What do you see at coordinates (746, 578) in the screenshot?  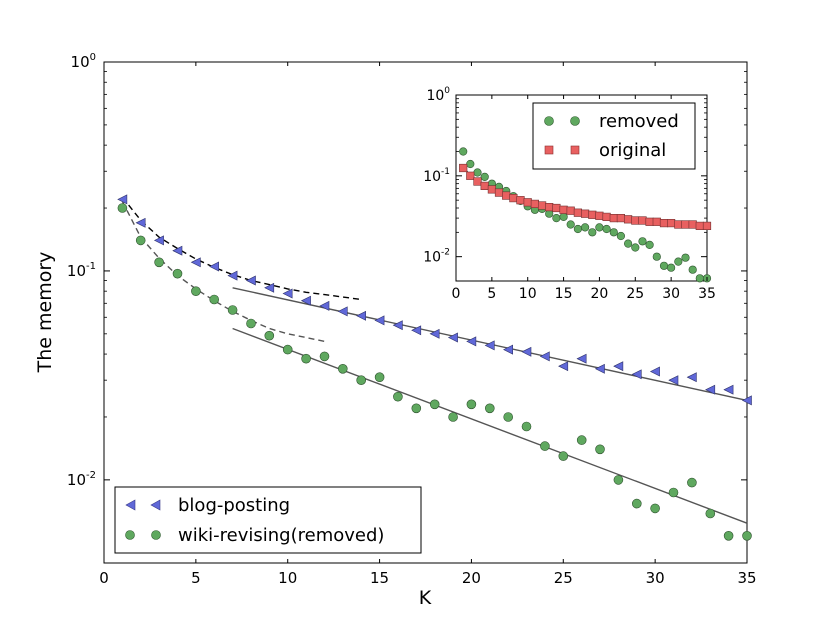 I see `main-x-tick-label: 35` at bounding box center [746, 578].